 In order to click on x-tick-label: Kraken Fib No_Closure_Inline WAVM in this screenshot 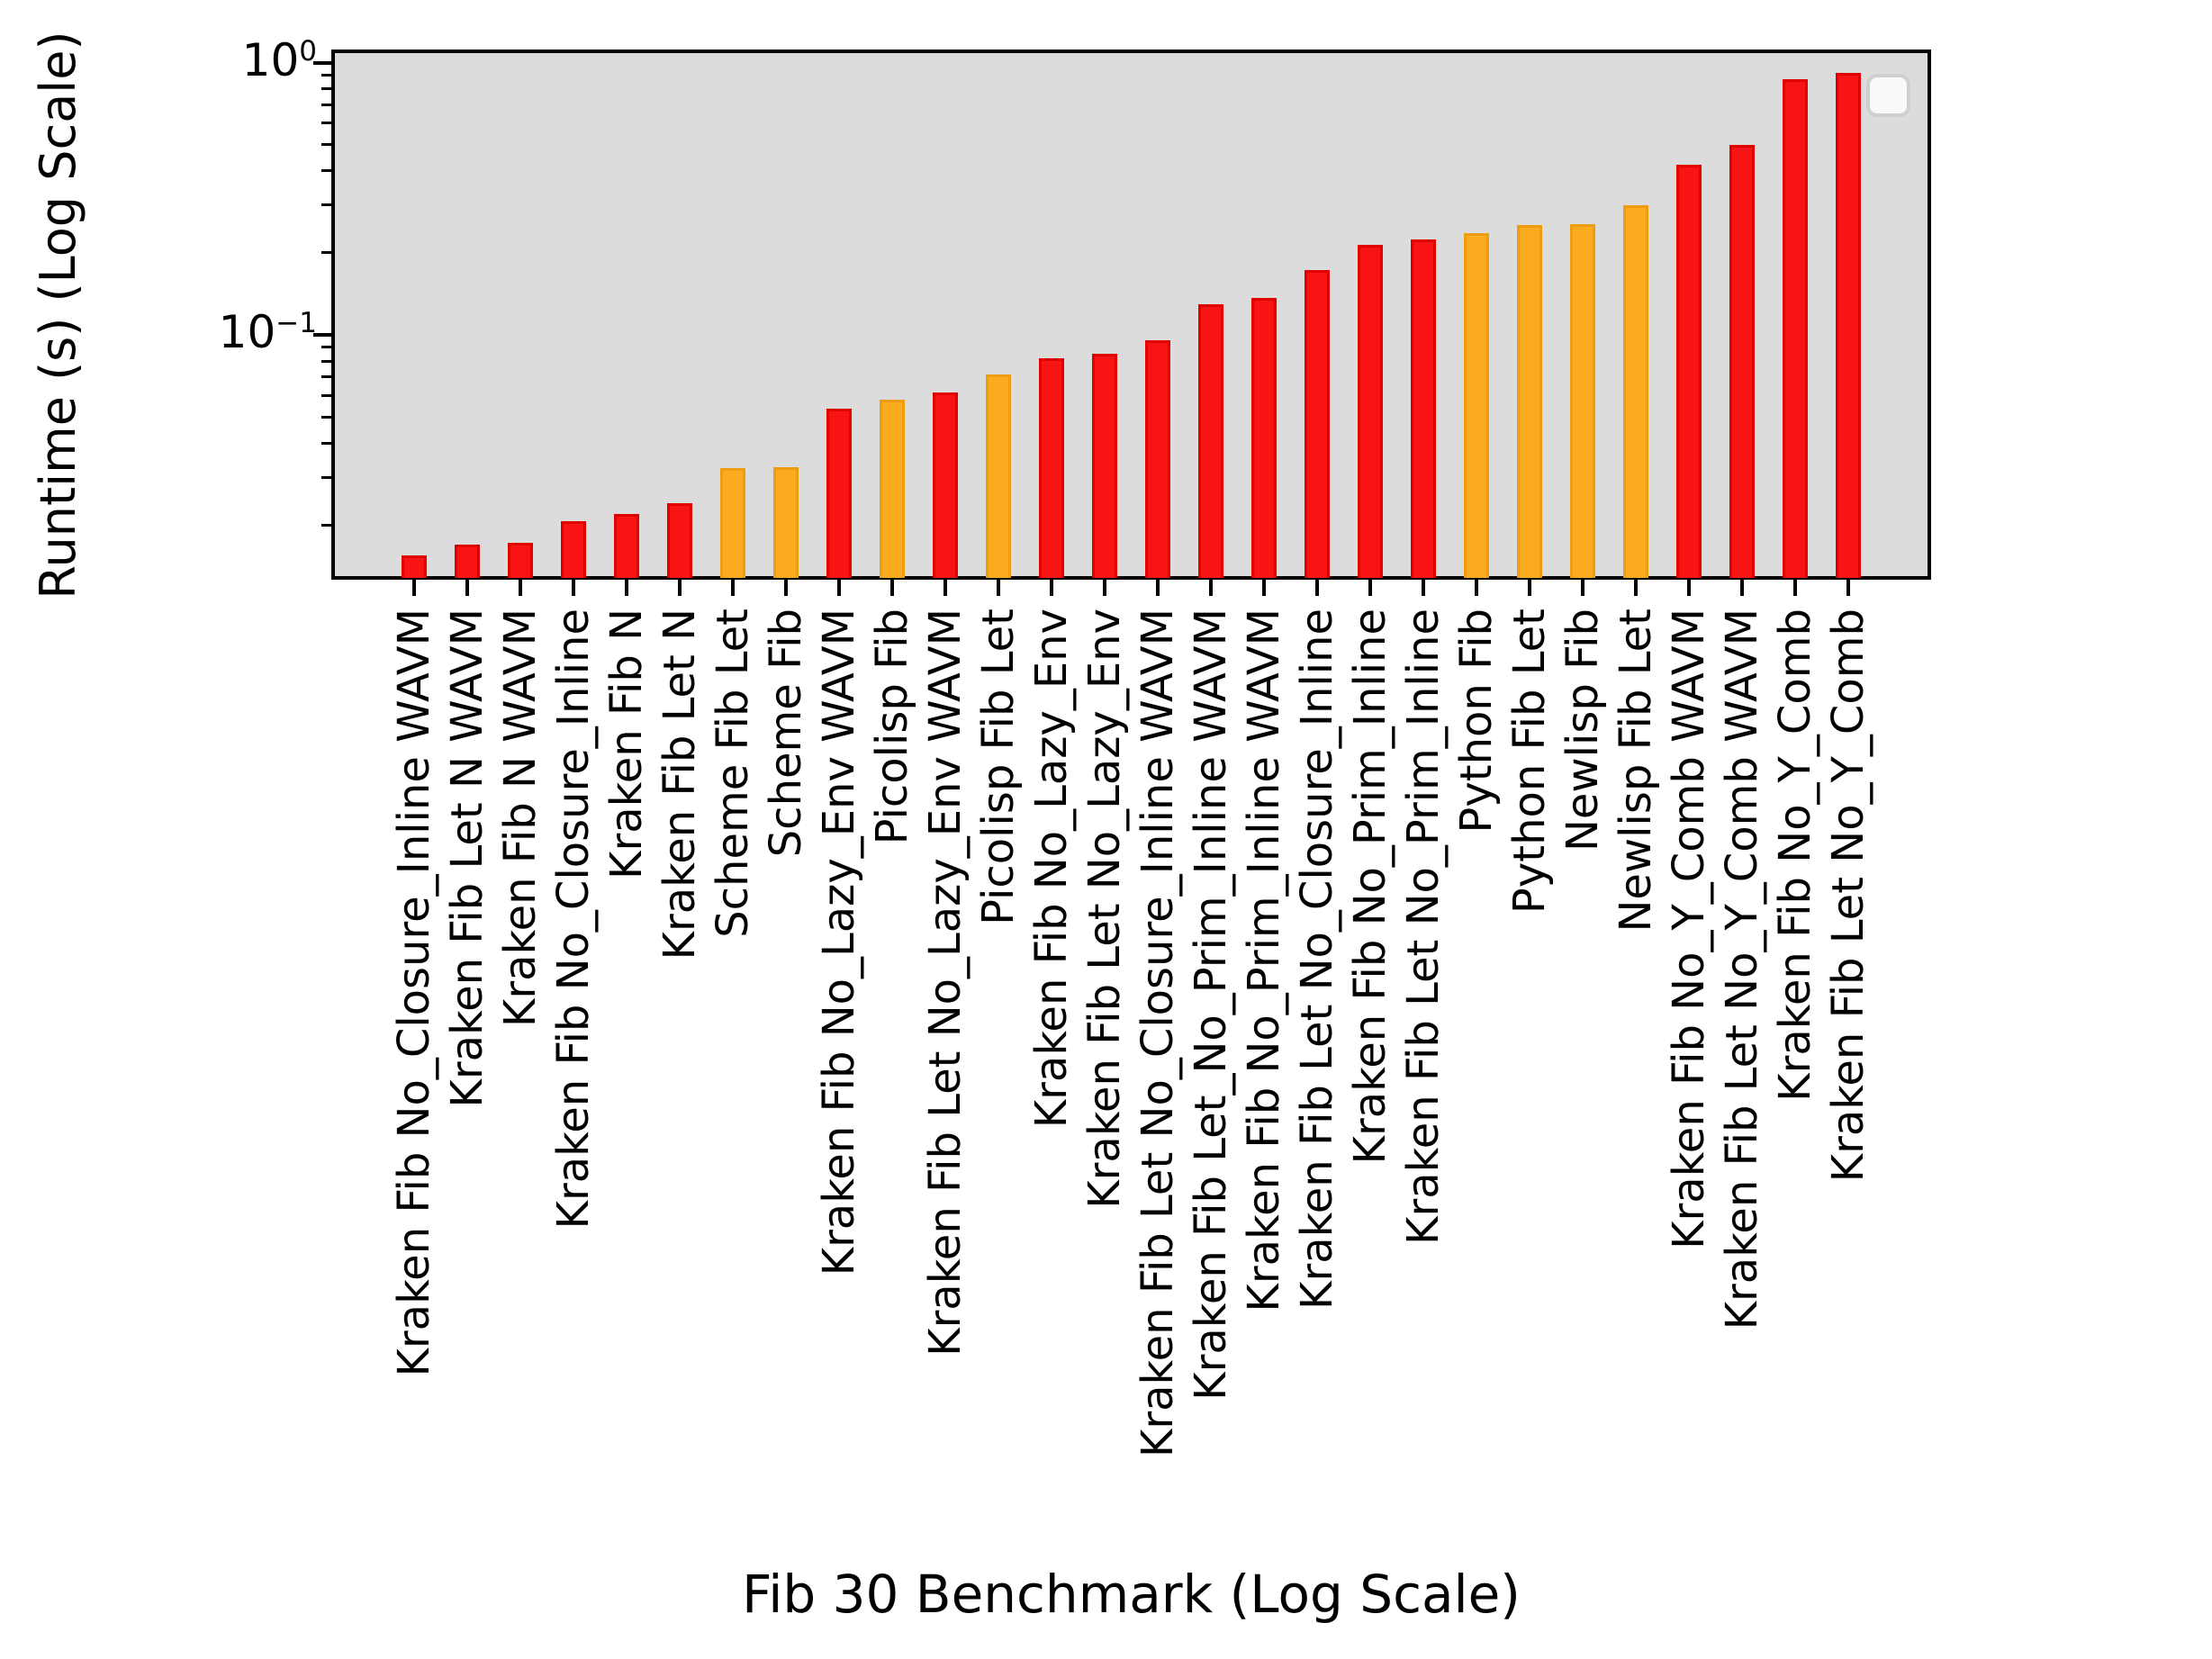, I will do `click(414, 993)`.